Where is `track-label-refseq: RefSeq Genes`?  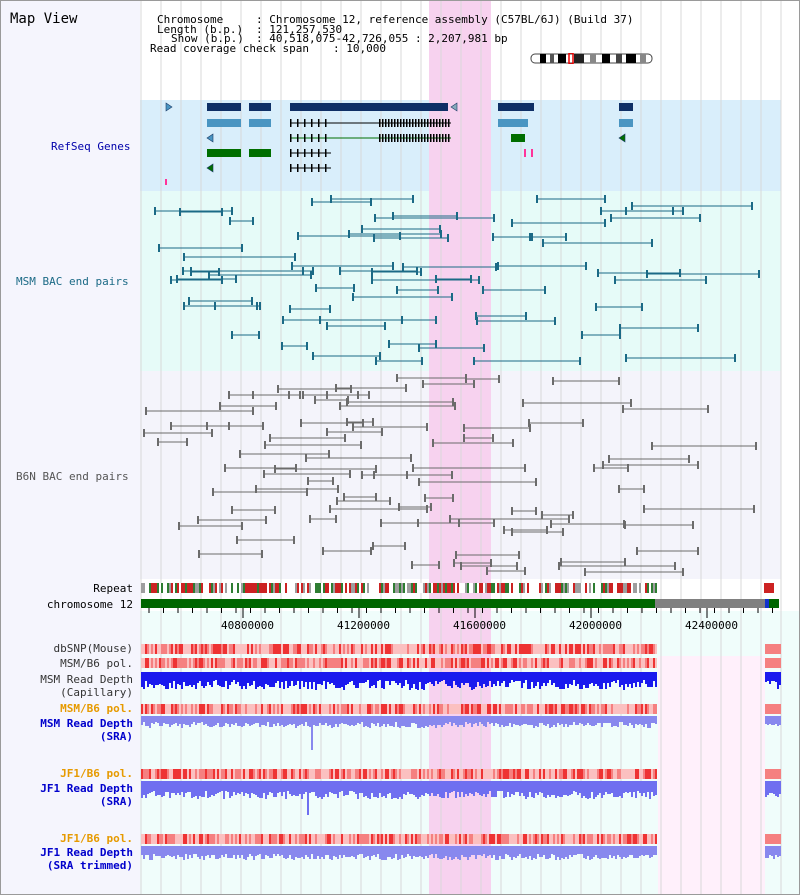
track-label-refseq: RefSeq Genes is located at coordinates (91, 146).